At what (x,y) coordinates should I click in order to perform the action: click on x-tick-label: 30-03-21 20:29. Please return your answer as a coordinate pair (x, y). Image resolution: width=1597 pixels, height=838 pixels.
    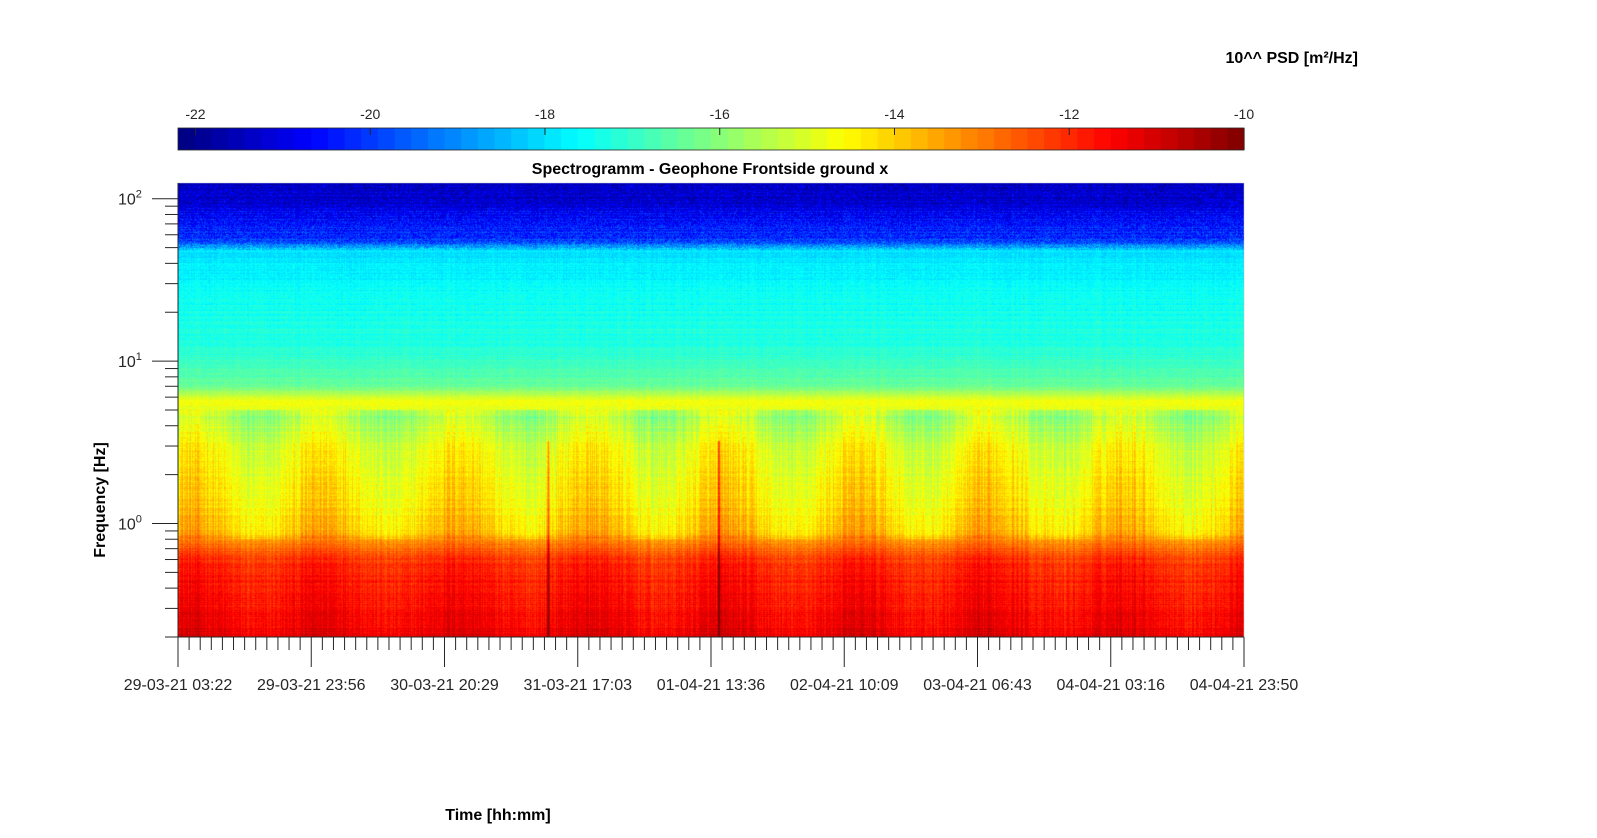
    Looking at the image, I should click on (444, 685).